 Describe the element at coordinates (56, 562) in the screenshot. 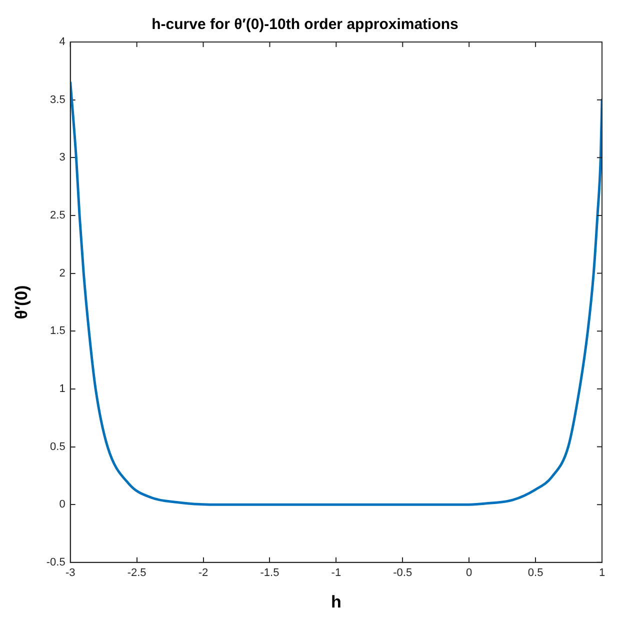

I see `y-tick-label: -0.5` at that location.